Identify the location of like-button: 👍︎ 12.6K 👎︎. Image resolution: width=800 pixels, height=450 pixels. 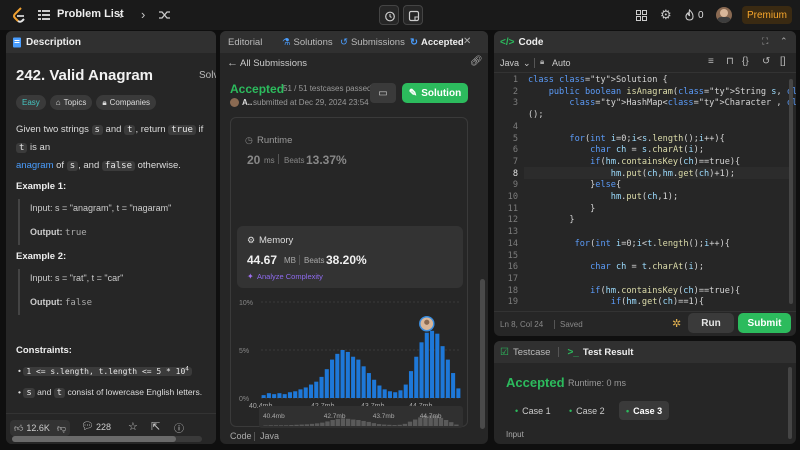
(40, 428).